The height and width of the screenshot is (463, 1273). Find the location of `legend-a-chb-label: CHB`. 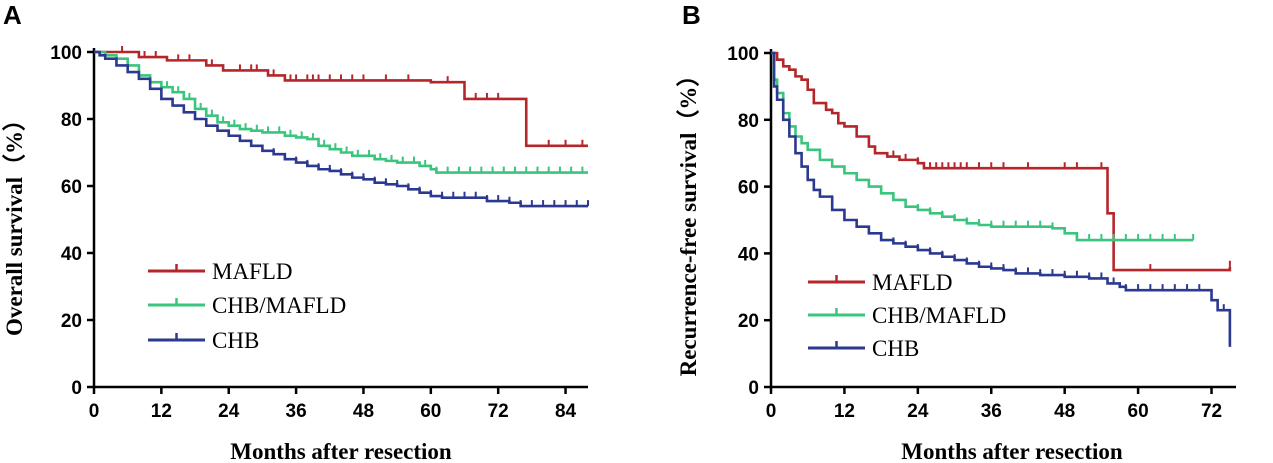

legend-a-chb-label: CHB is located at coordinates (235, 340).